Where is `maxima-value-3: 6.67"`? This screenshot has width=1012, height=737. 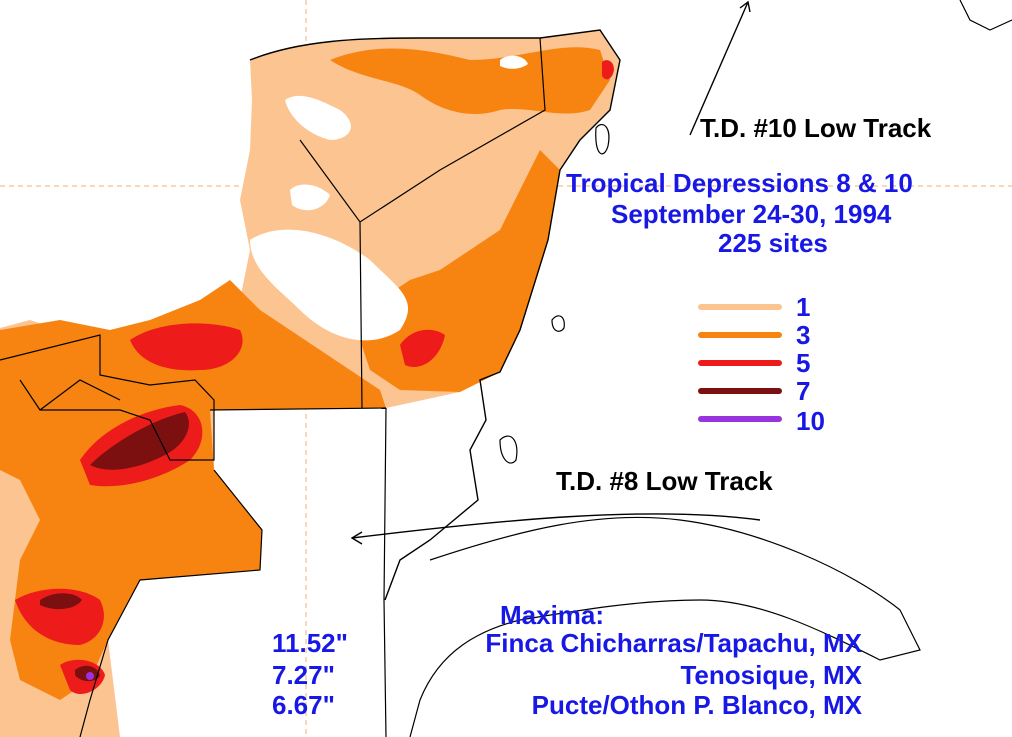
maxima-value-3: 6.67" is located at coordinates (303, 705).